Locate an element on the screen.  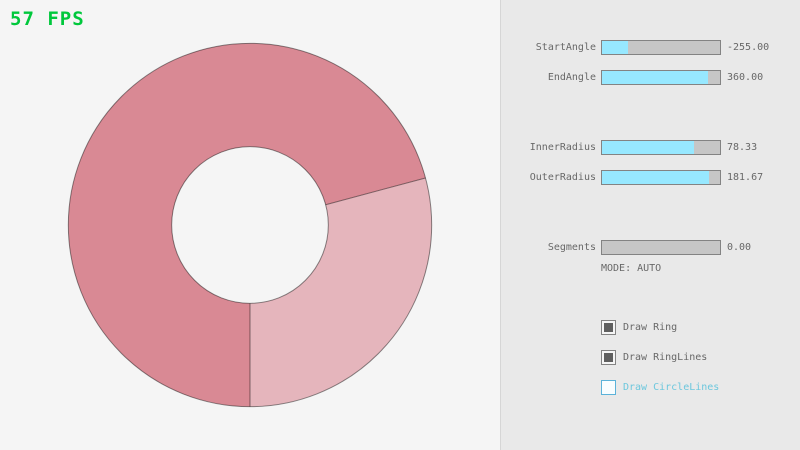
startangle-label: StartAngle is located at coordinates (565, 47).